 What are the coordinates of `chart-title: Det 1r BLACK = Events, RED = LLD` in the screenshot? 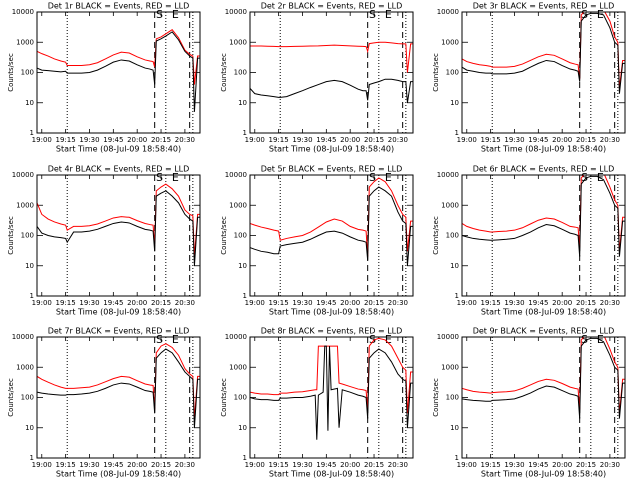 It's located at (119, 6).